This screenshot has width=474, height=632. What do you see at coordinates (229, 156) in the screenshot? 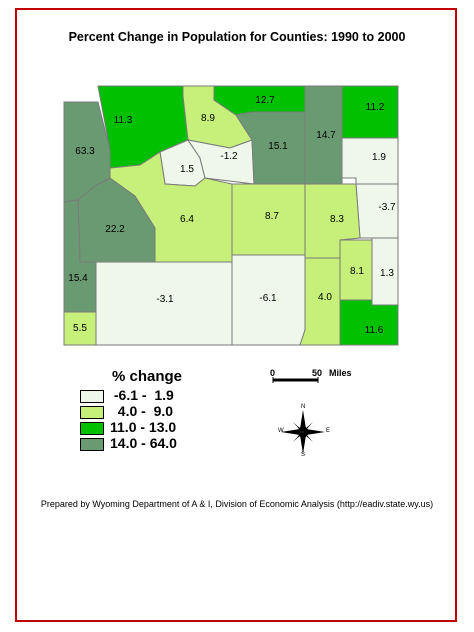
I see `county-value-washakie: -1.2` at bounding box center [229, 156].